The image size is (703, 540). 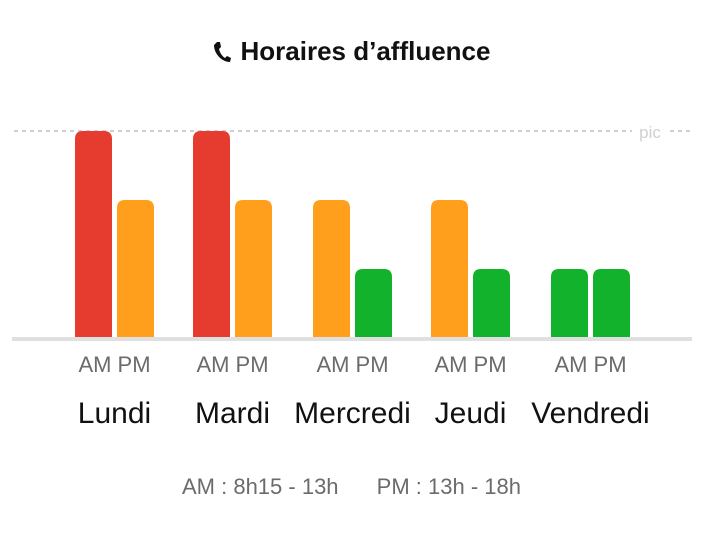 I want to click on bar-vendredi-am, so click(x=569, y=303).